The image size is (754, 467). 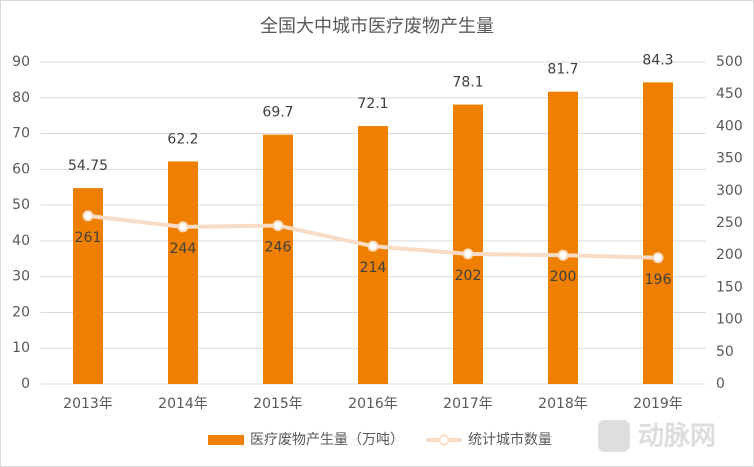 What do you see at coordinates (21, 312) in the screenshot?
I see `y-tick-label: 20` at bounding box center [21, 312].